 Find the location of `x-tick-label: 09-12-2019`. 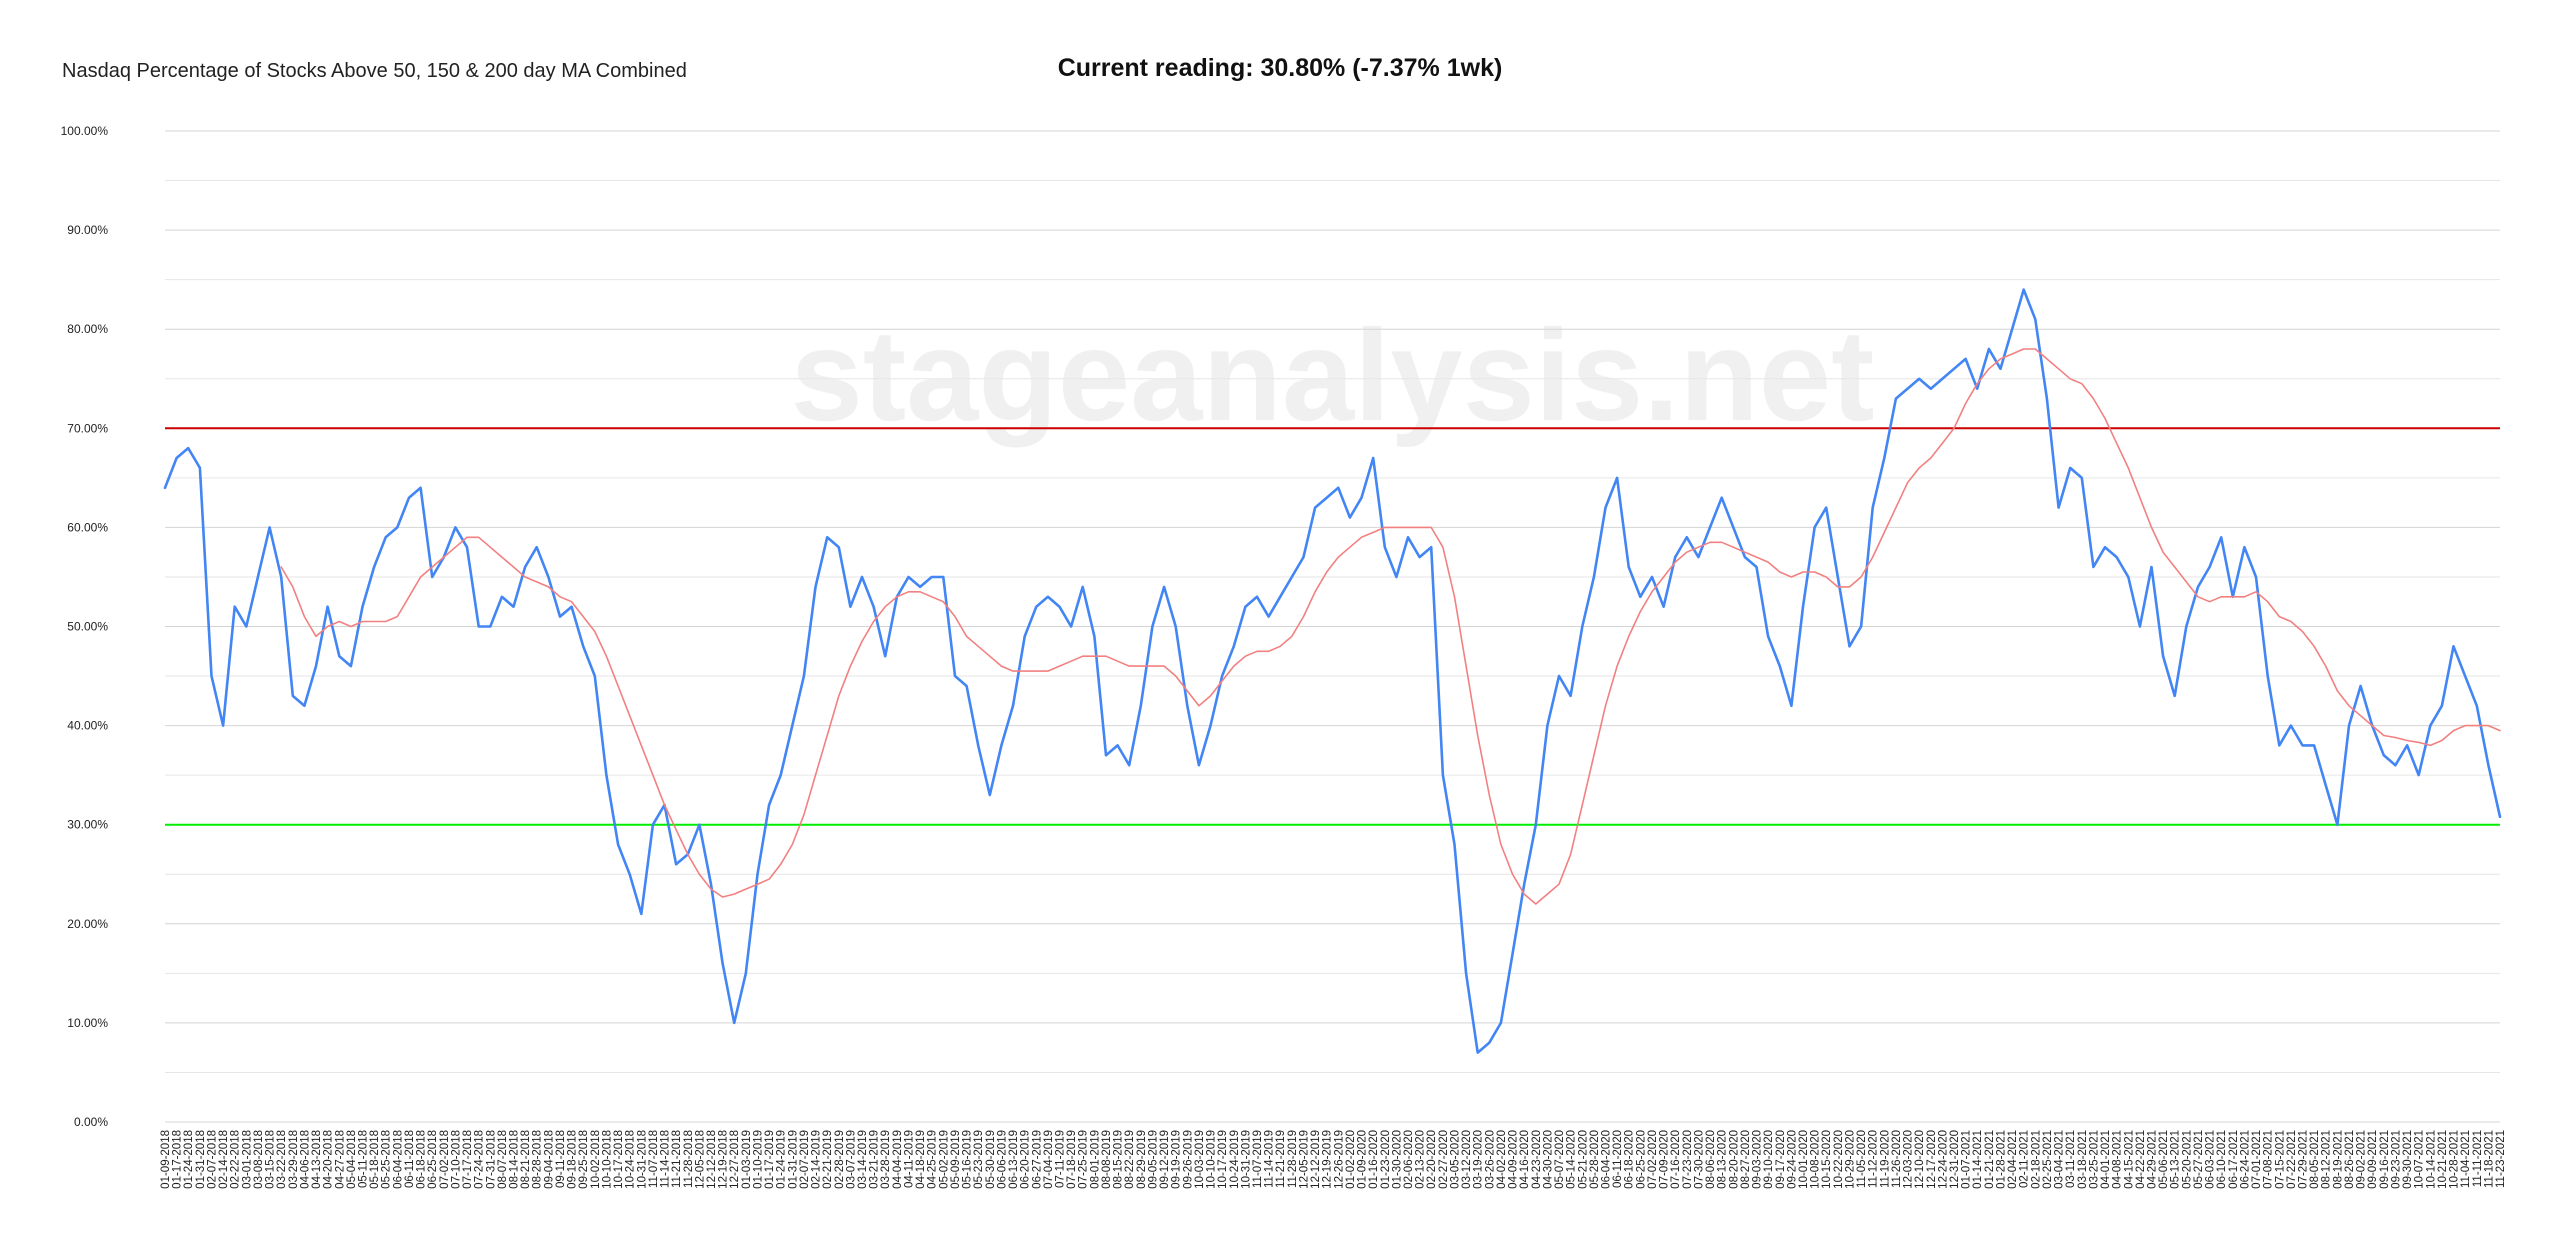

x-tick-label: 09-12-2019 is located at coordinates (1165, 1159).